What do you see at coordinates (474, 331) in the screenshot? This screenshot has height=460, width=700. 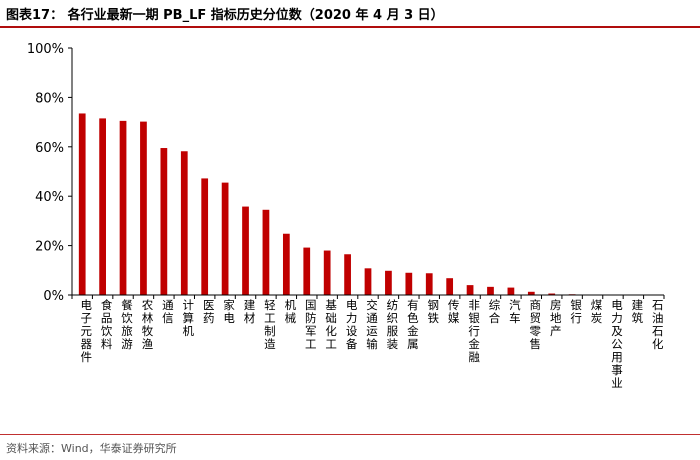 I see `x-tick-label: 非银行金融` at bounding box center [474, 331].